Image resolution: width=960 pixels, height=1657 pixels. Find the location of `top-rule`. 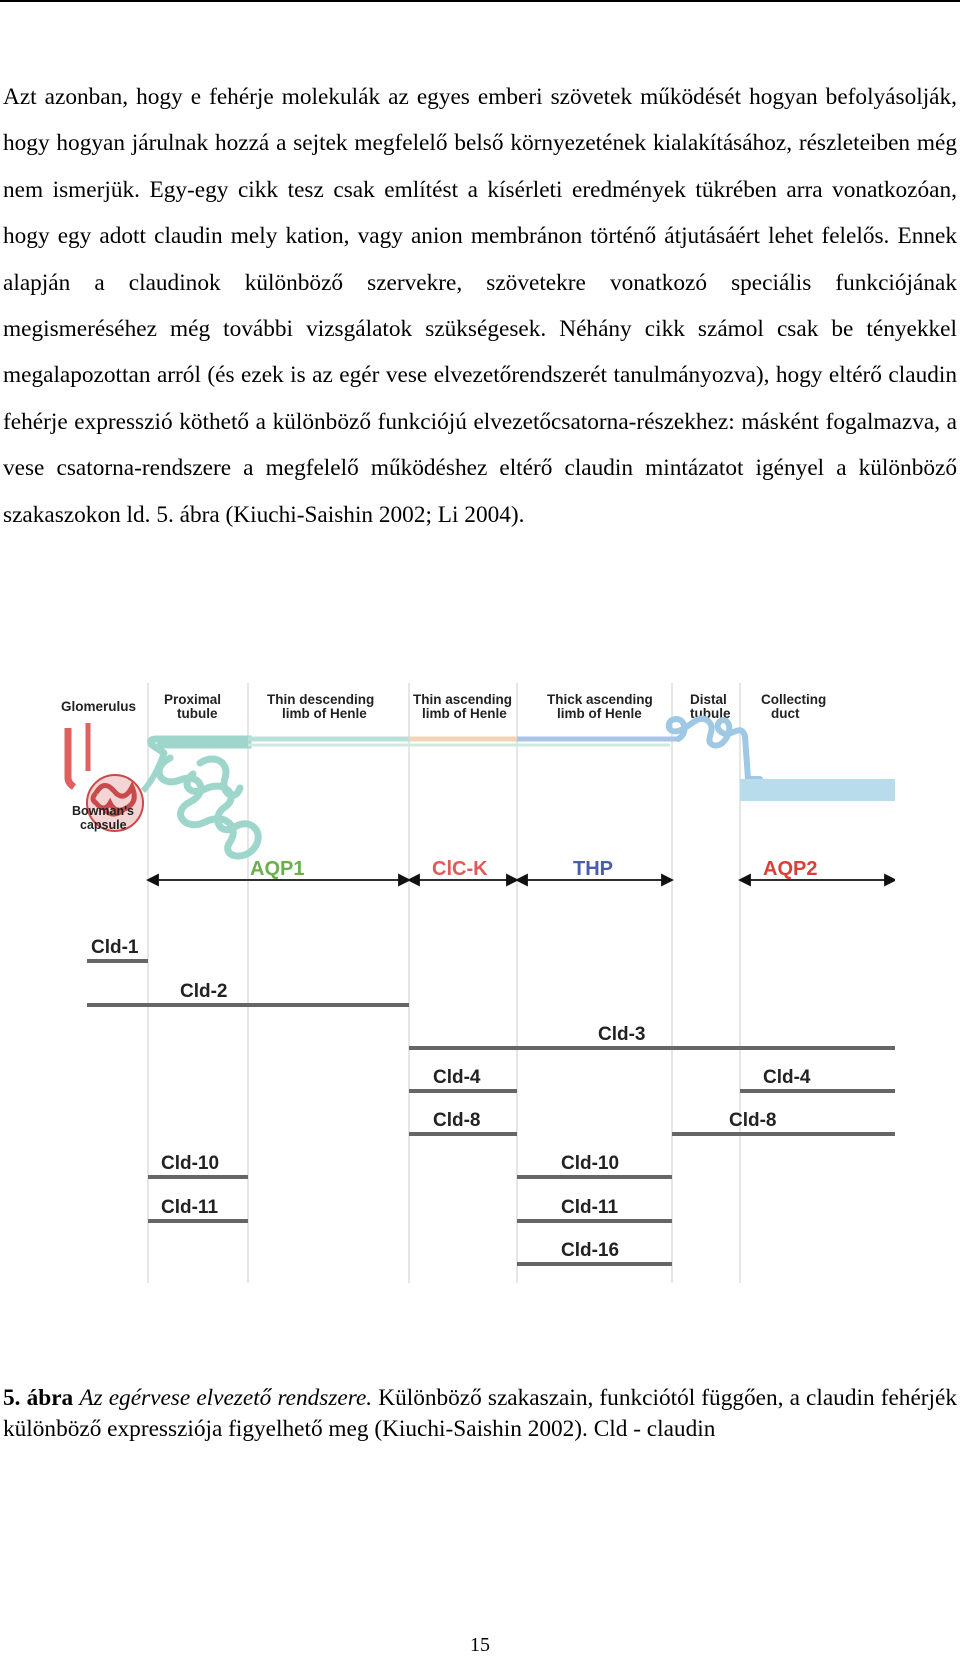

top-rule is located at coordinates (480, 1).